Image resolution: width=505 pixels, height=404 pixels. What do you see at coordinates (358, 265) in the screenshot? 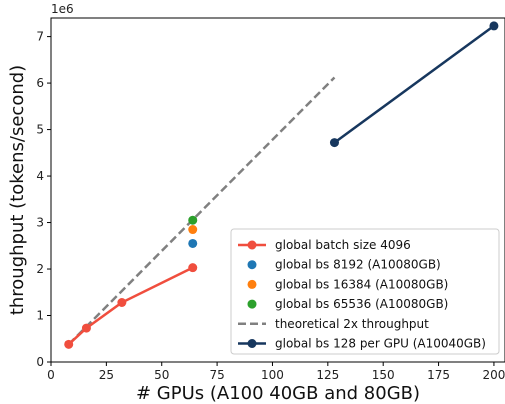
I see `legend-label: global bs 8192 (A10080GB)` at bounding box center [358, 265].